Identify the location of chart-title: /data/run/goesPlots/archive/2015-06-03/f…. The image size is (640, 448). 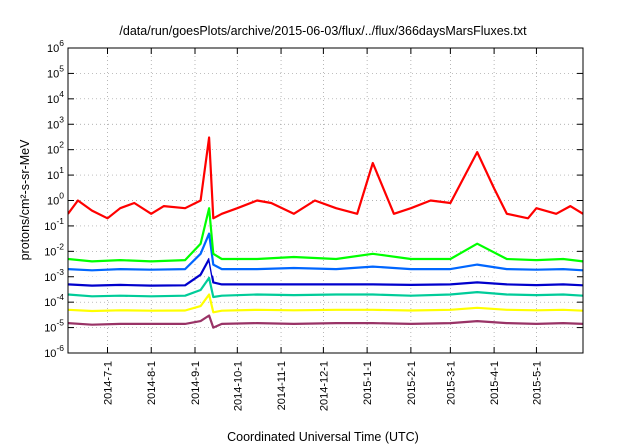
(323, 31).